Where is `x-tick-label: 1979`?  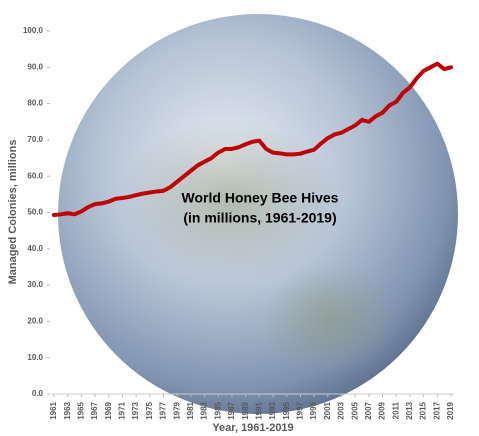 x-tick-label: 1979 is located at coordinates (176, 410).